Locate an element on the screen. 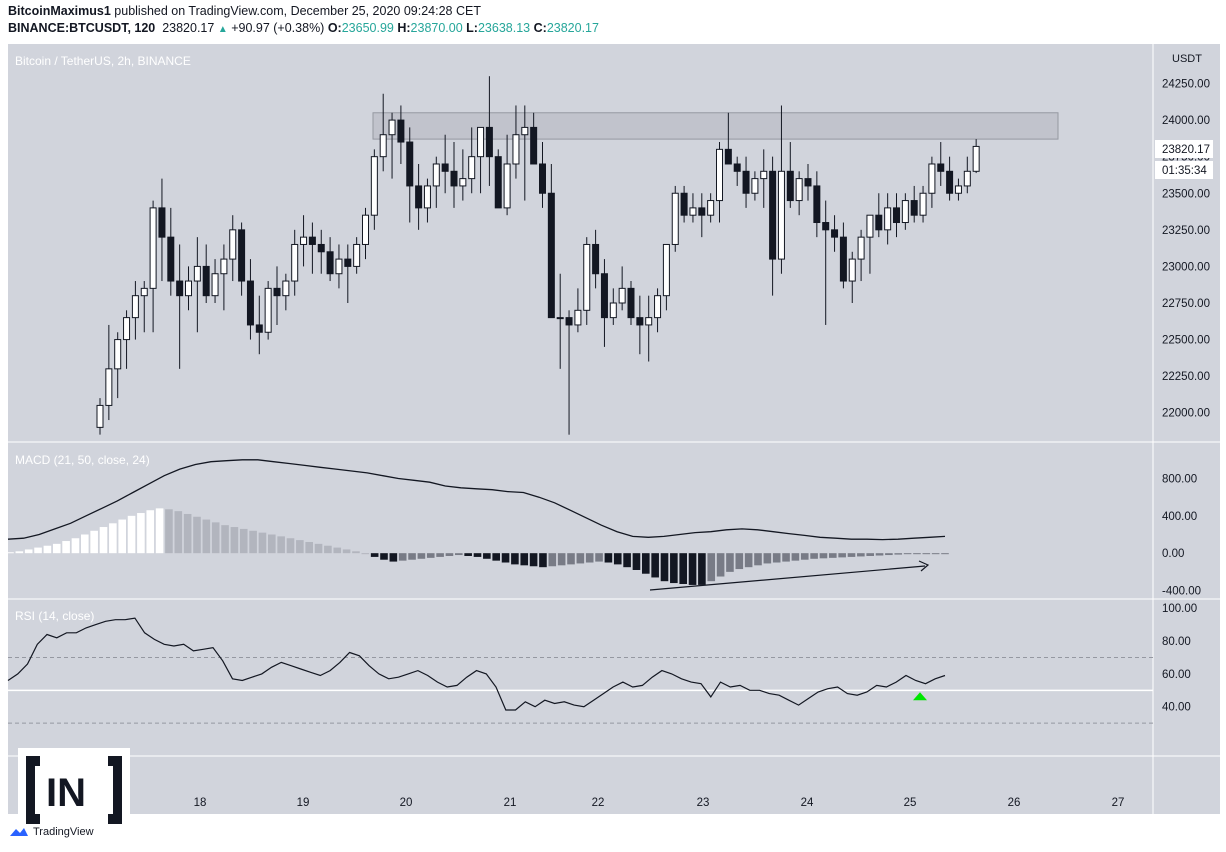 Image resolution: width=1226 pixels, height=852 pixels. resistance-zone is located at coordinates (715, 126).